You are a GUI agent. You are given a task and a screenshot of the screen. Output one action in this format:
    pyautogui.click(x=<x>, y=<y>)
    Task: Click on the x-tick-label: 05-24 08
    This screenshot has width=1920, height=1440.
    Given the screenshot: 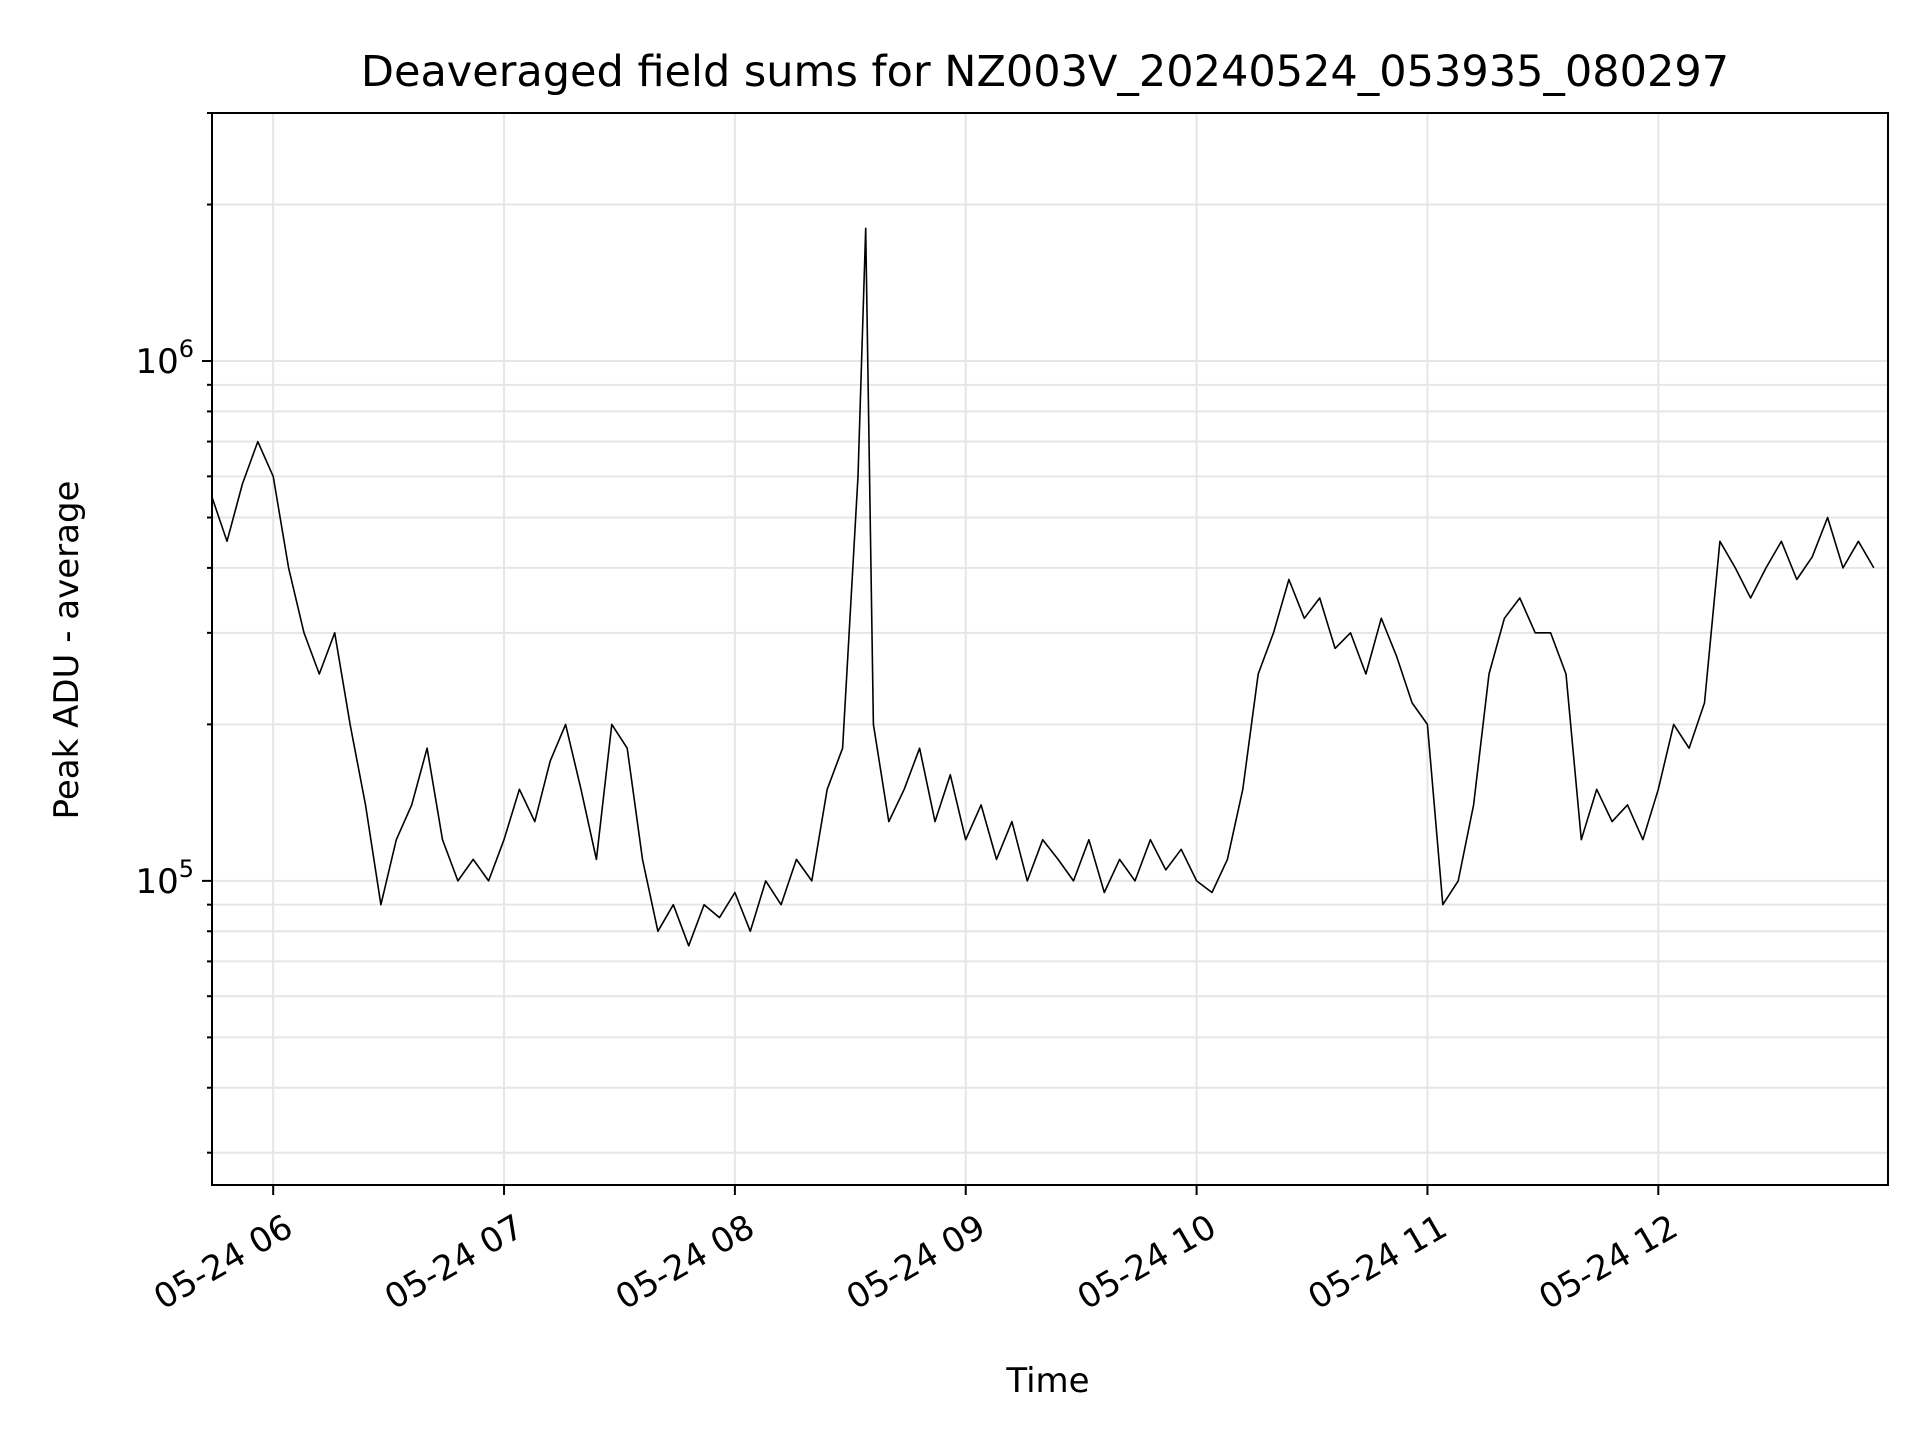 What is the action you would take?
    pyautogui.click(x=685, y=1262)
    